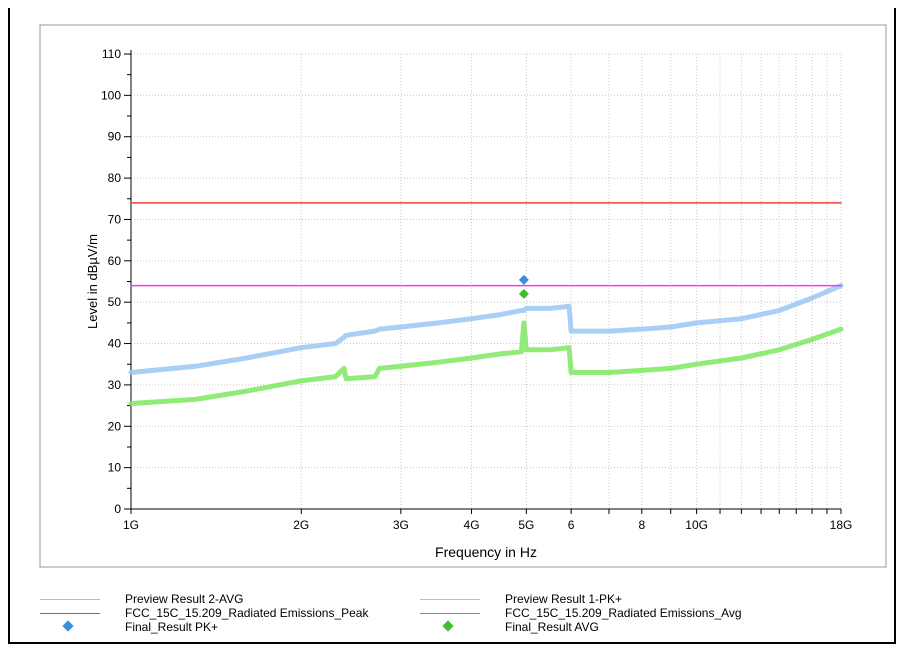 This screenshot has height=648, width=899. I want to click on series-avg-line, so click(486, 363).